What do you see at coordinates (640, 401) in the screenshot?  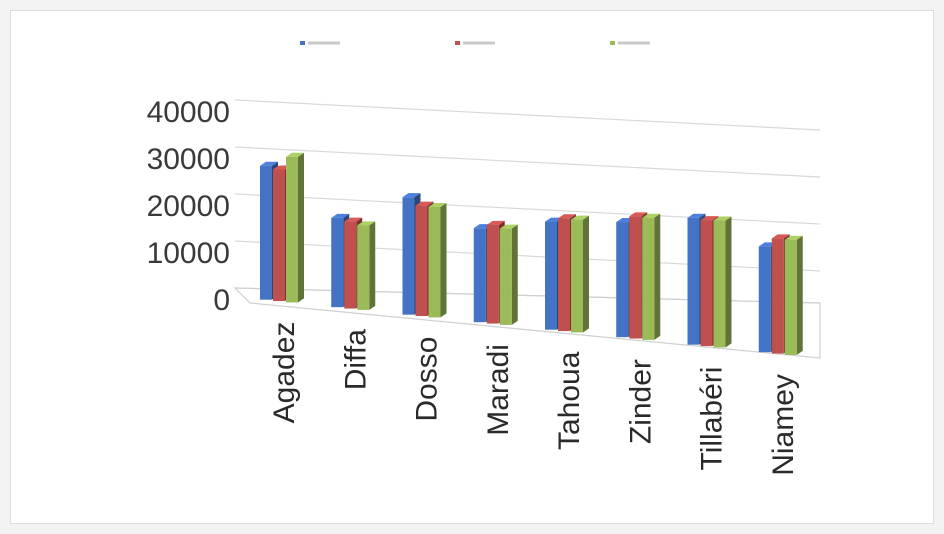 I see `x-tick-label: Zinder` at bounding box center [640, 401].